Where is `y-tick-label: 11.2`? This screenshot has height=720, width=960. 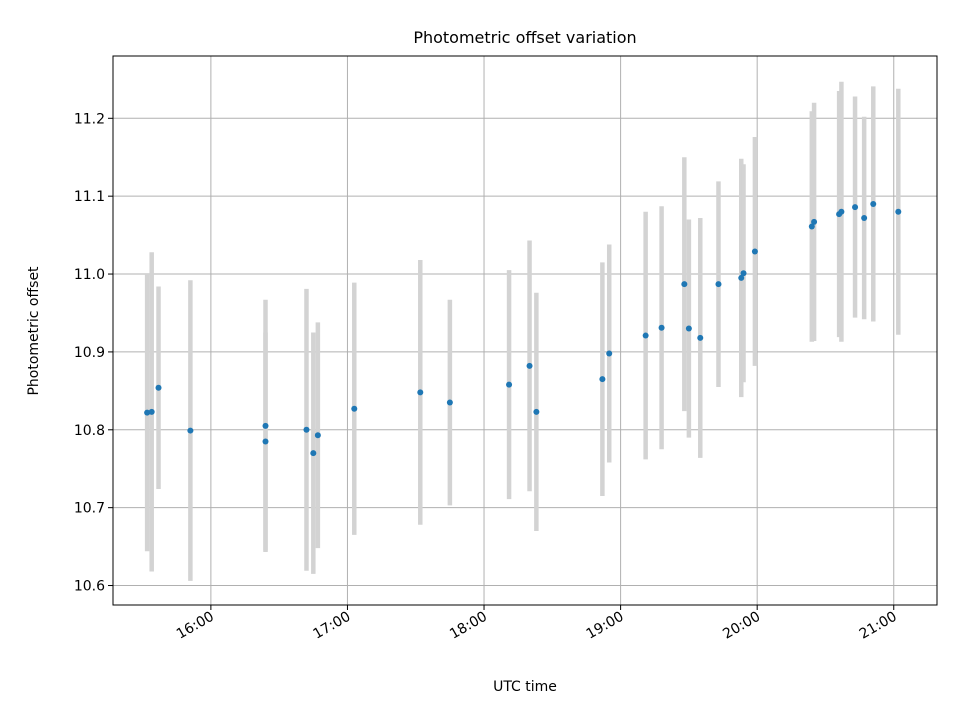 y-tick-label: 11.2 is located at coordinates (89, 119).